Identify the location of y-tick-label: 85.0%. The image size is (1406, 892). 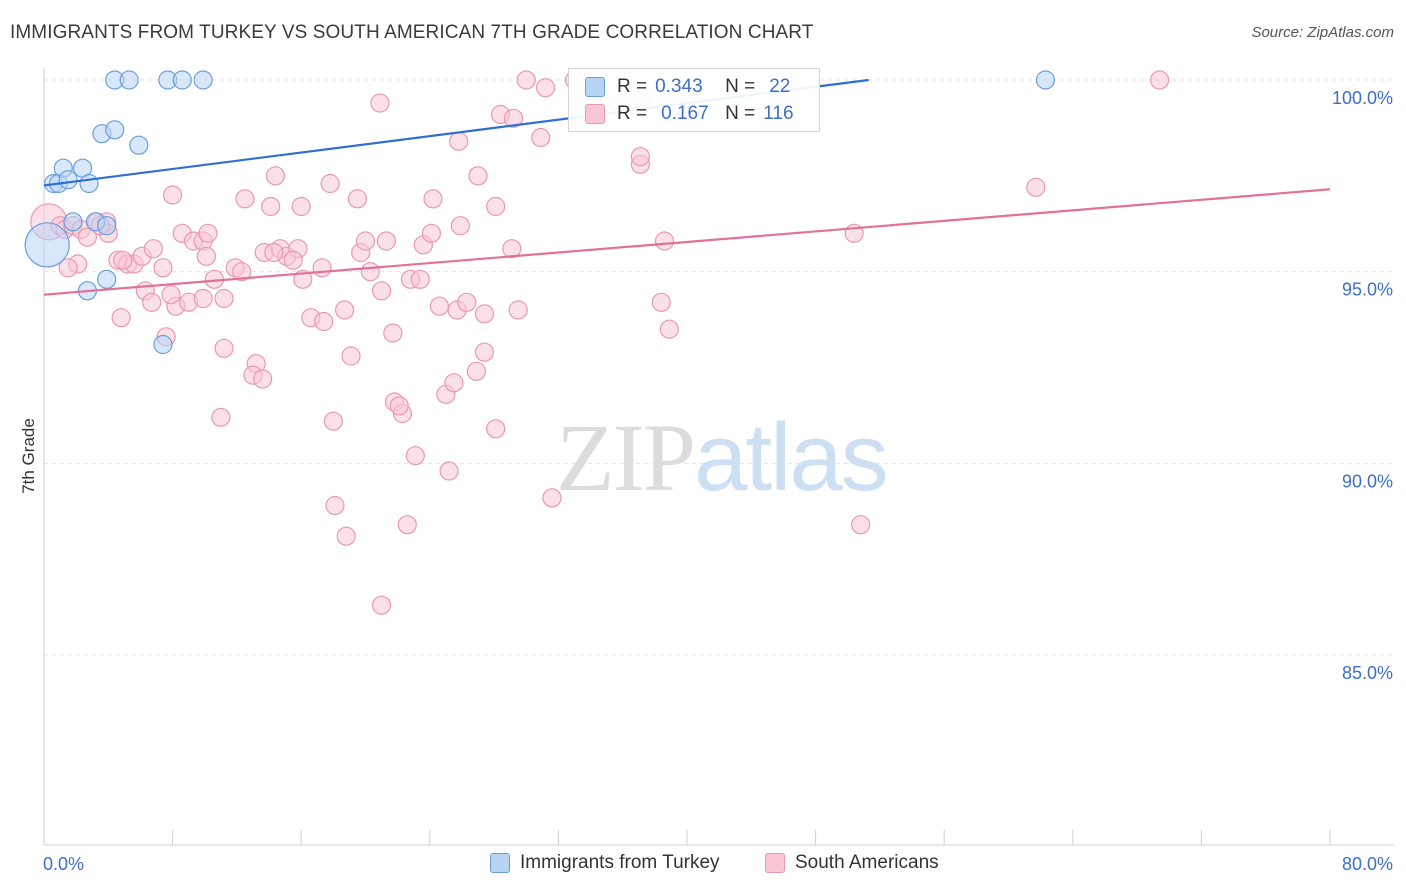
(1367, 673).